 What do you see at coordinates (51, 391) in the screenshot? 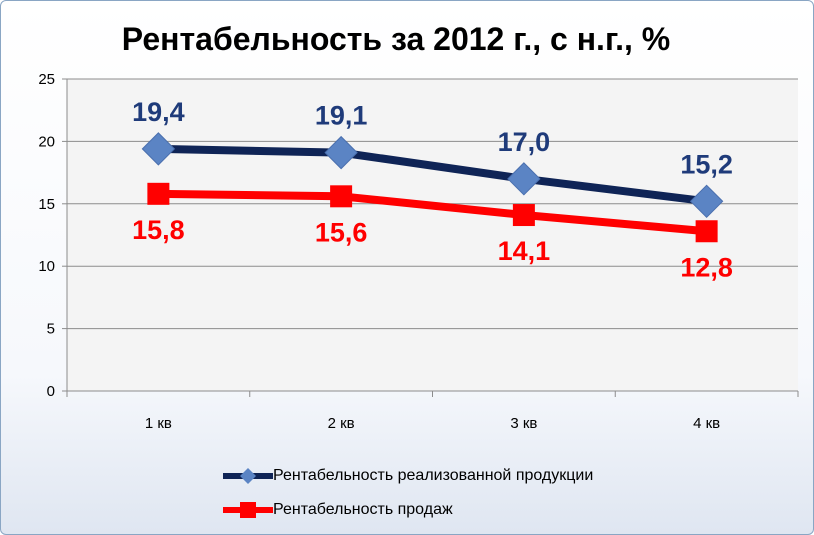
I see `y-tick-label: 0` at bounding box center [51, 391].